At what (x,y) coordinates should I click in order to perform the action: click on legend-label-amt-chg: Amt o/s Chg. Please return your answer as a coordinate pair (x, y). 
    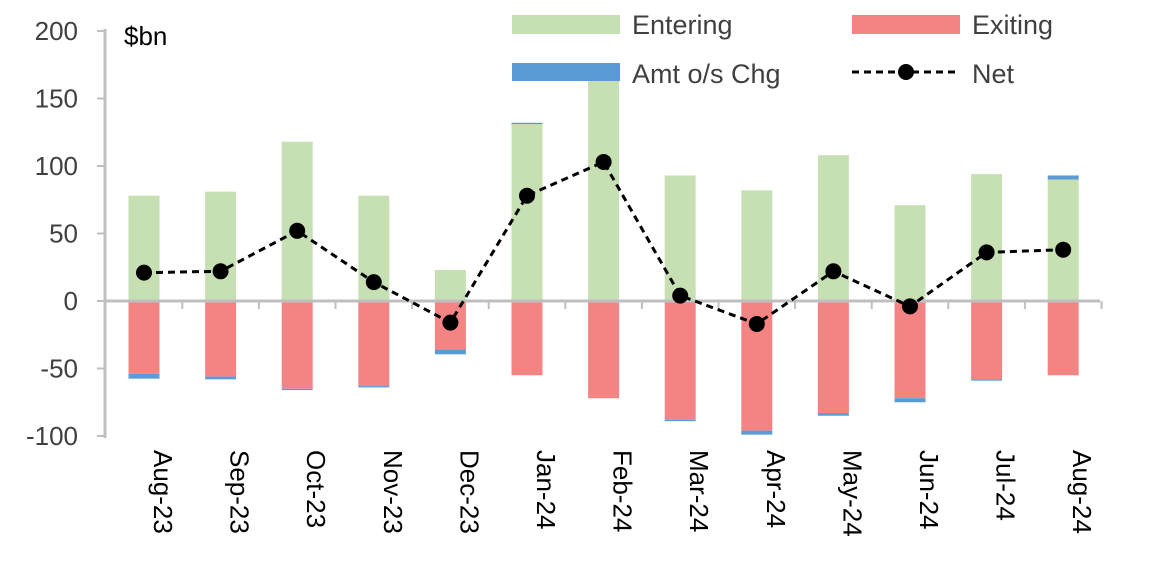
    Looking at the image, I should click on (706, 74).